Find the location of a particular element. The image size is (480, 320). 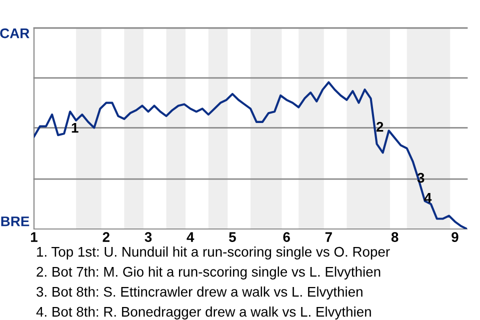

text: BRE is located at coordinates (15, 221).